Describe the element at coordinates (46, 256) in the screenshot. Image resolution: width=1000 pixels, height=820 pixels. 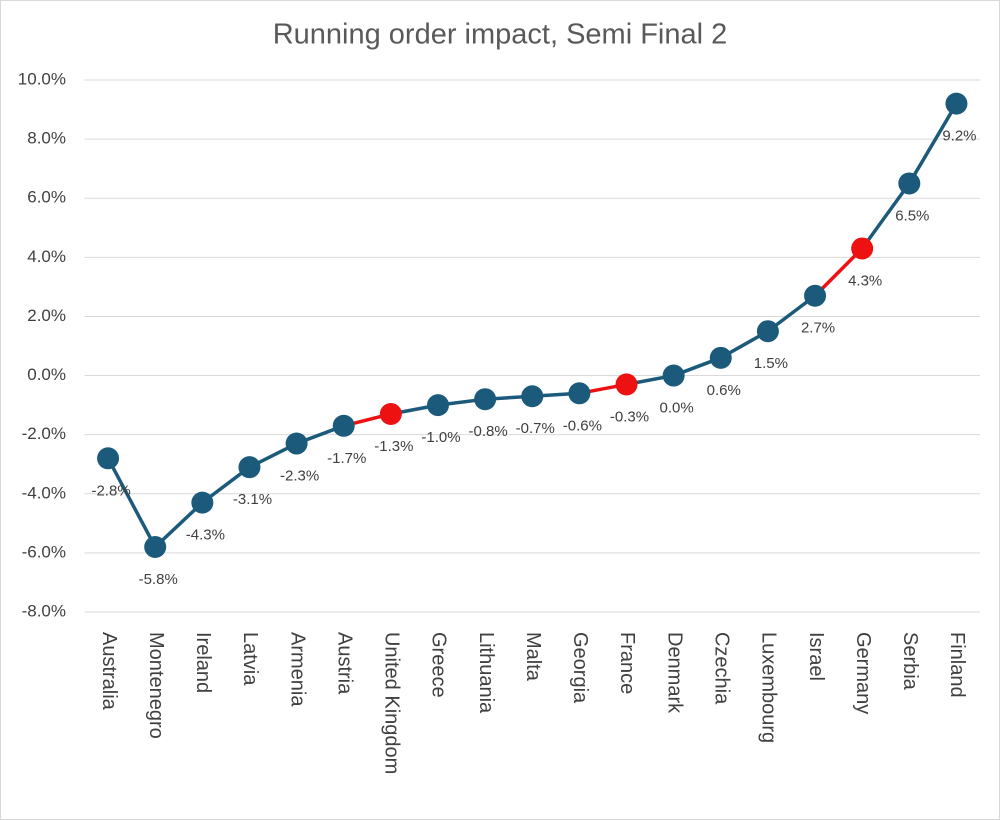
I see `y-tick-label: 4.0%` at that location.